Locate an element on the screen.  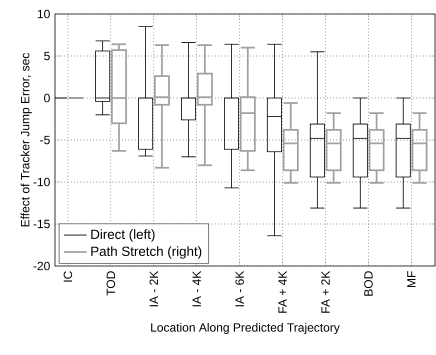
y-tick-label: 10 is located at coordinates (44, 14).